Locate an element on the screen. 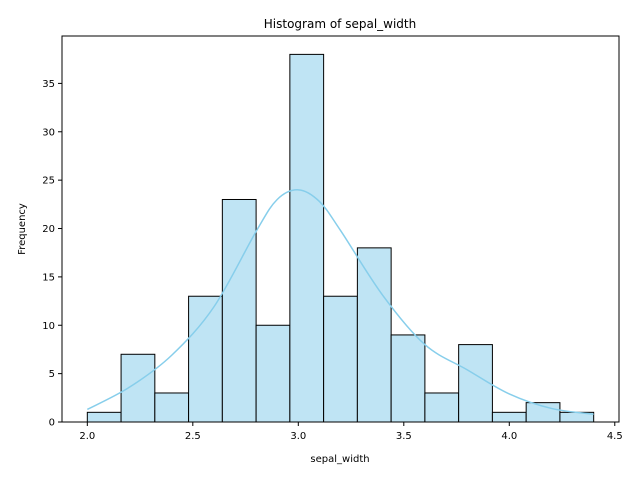 The width and height of the screenshot is (640, 480). y-axis-ticks: 0 5 10 15 20 25 30 35 is located at coordinates (52, 254).